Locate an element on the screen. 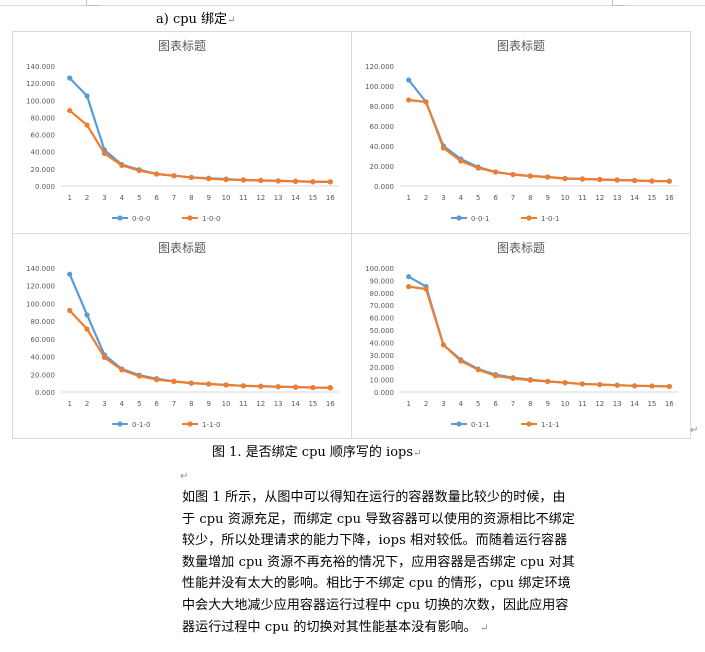 The height and width of the screenshot is (652, 705). x-tick-label: 9 is located at coordinates (547, 404).